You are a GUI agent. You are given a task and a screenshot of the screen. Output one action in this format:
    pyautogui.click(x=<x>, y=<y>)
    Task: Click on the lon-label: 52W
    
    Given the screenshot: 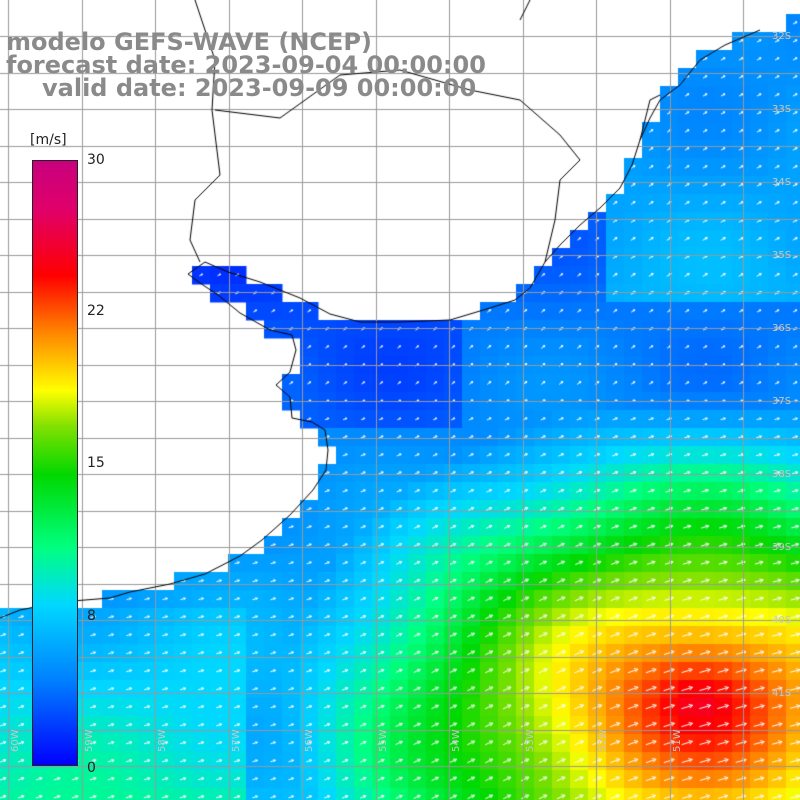 What is the action you would take?
    pyautogui.click(x=603, y=740)
    